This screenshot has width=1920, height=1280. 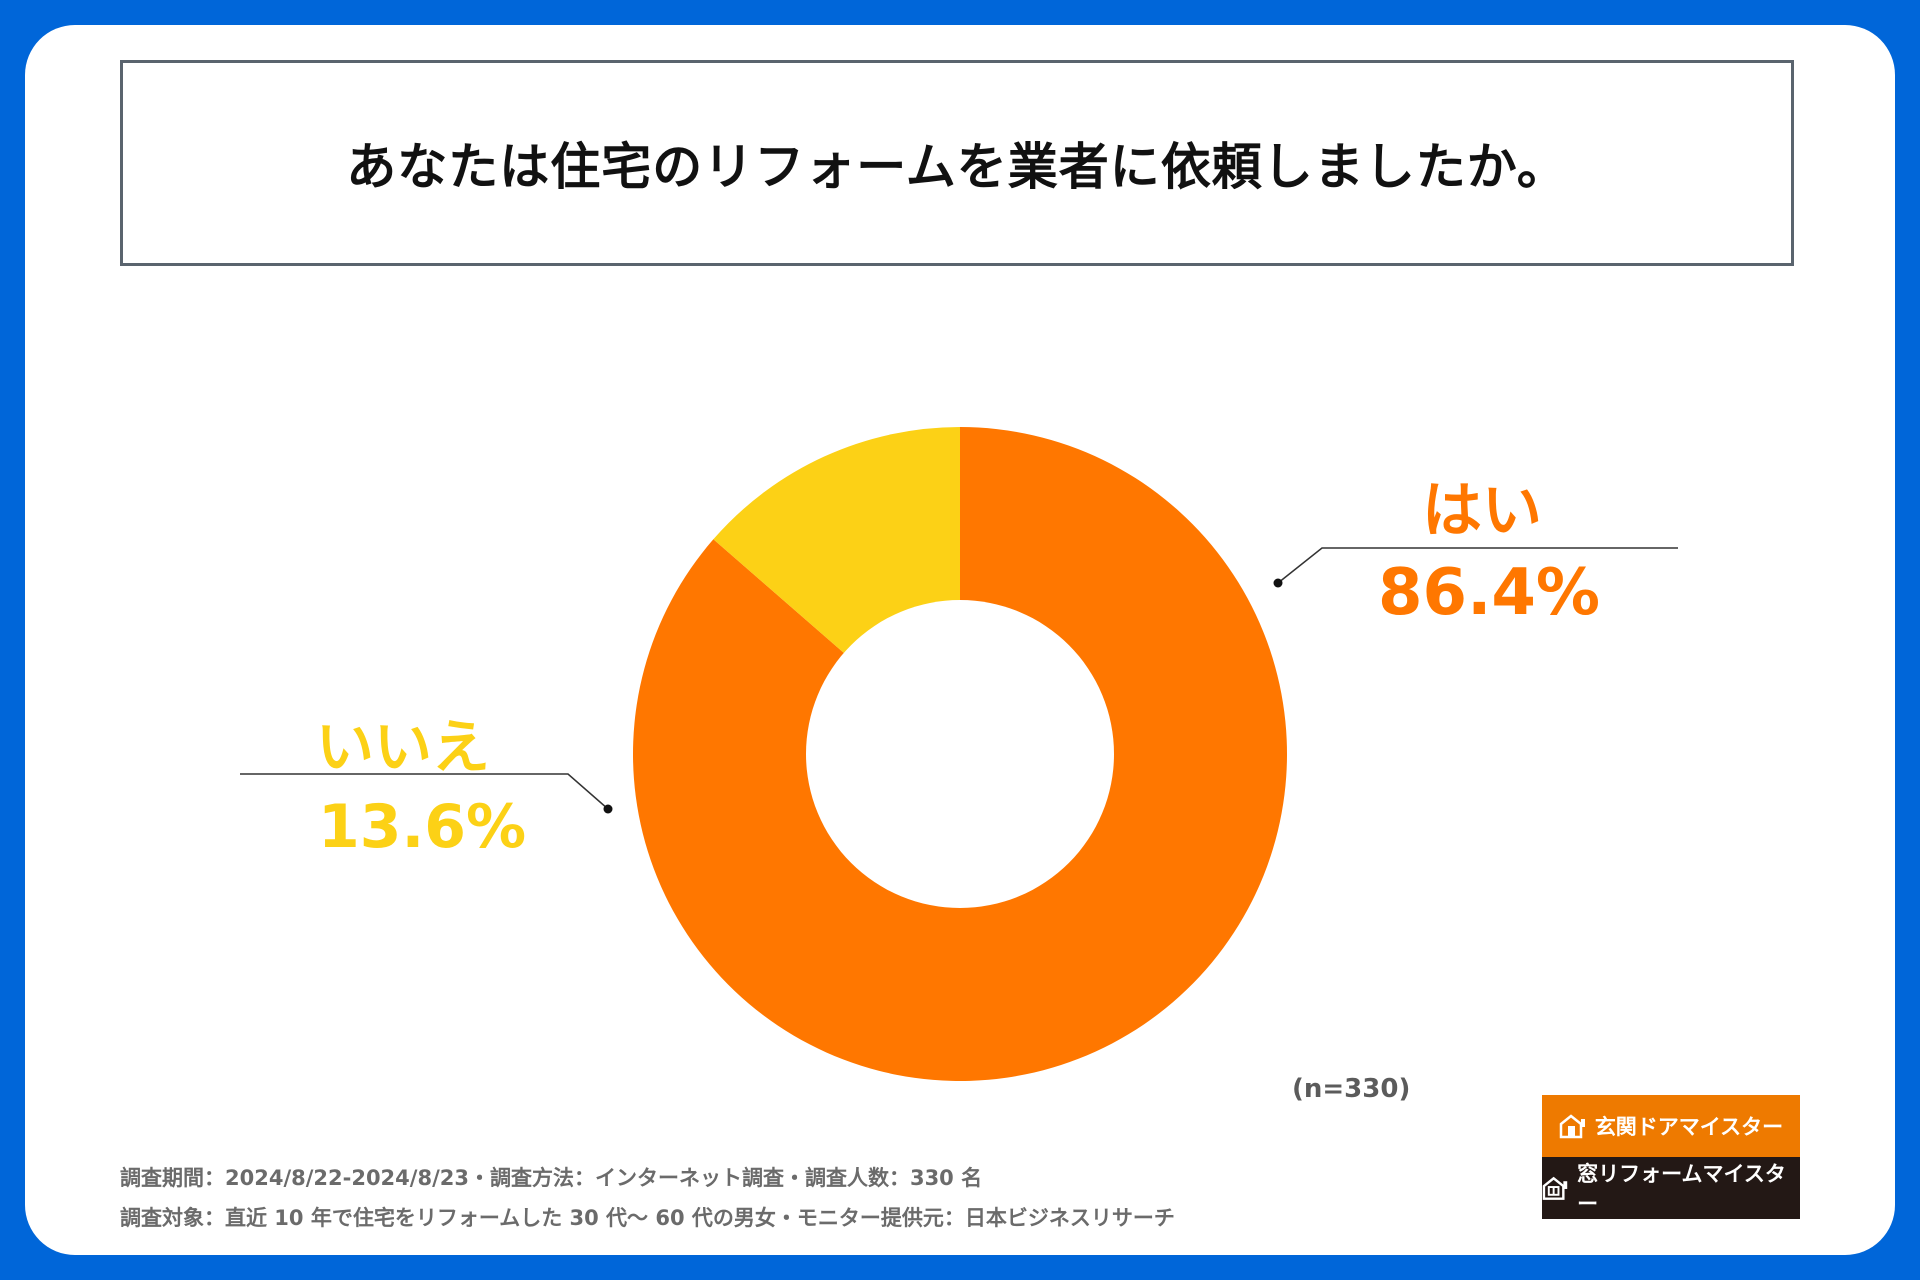 I want to click on title-box: あなたは住宅のリフォームを業者に依頼しましたか。, so click(x=957, y=163).